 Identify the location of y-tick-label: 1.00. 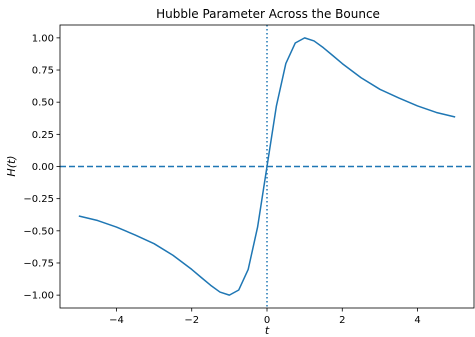
(43, 38).